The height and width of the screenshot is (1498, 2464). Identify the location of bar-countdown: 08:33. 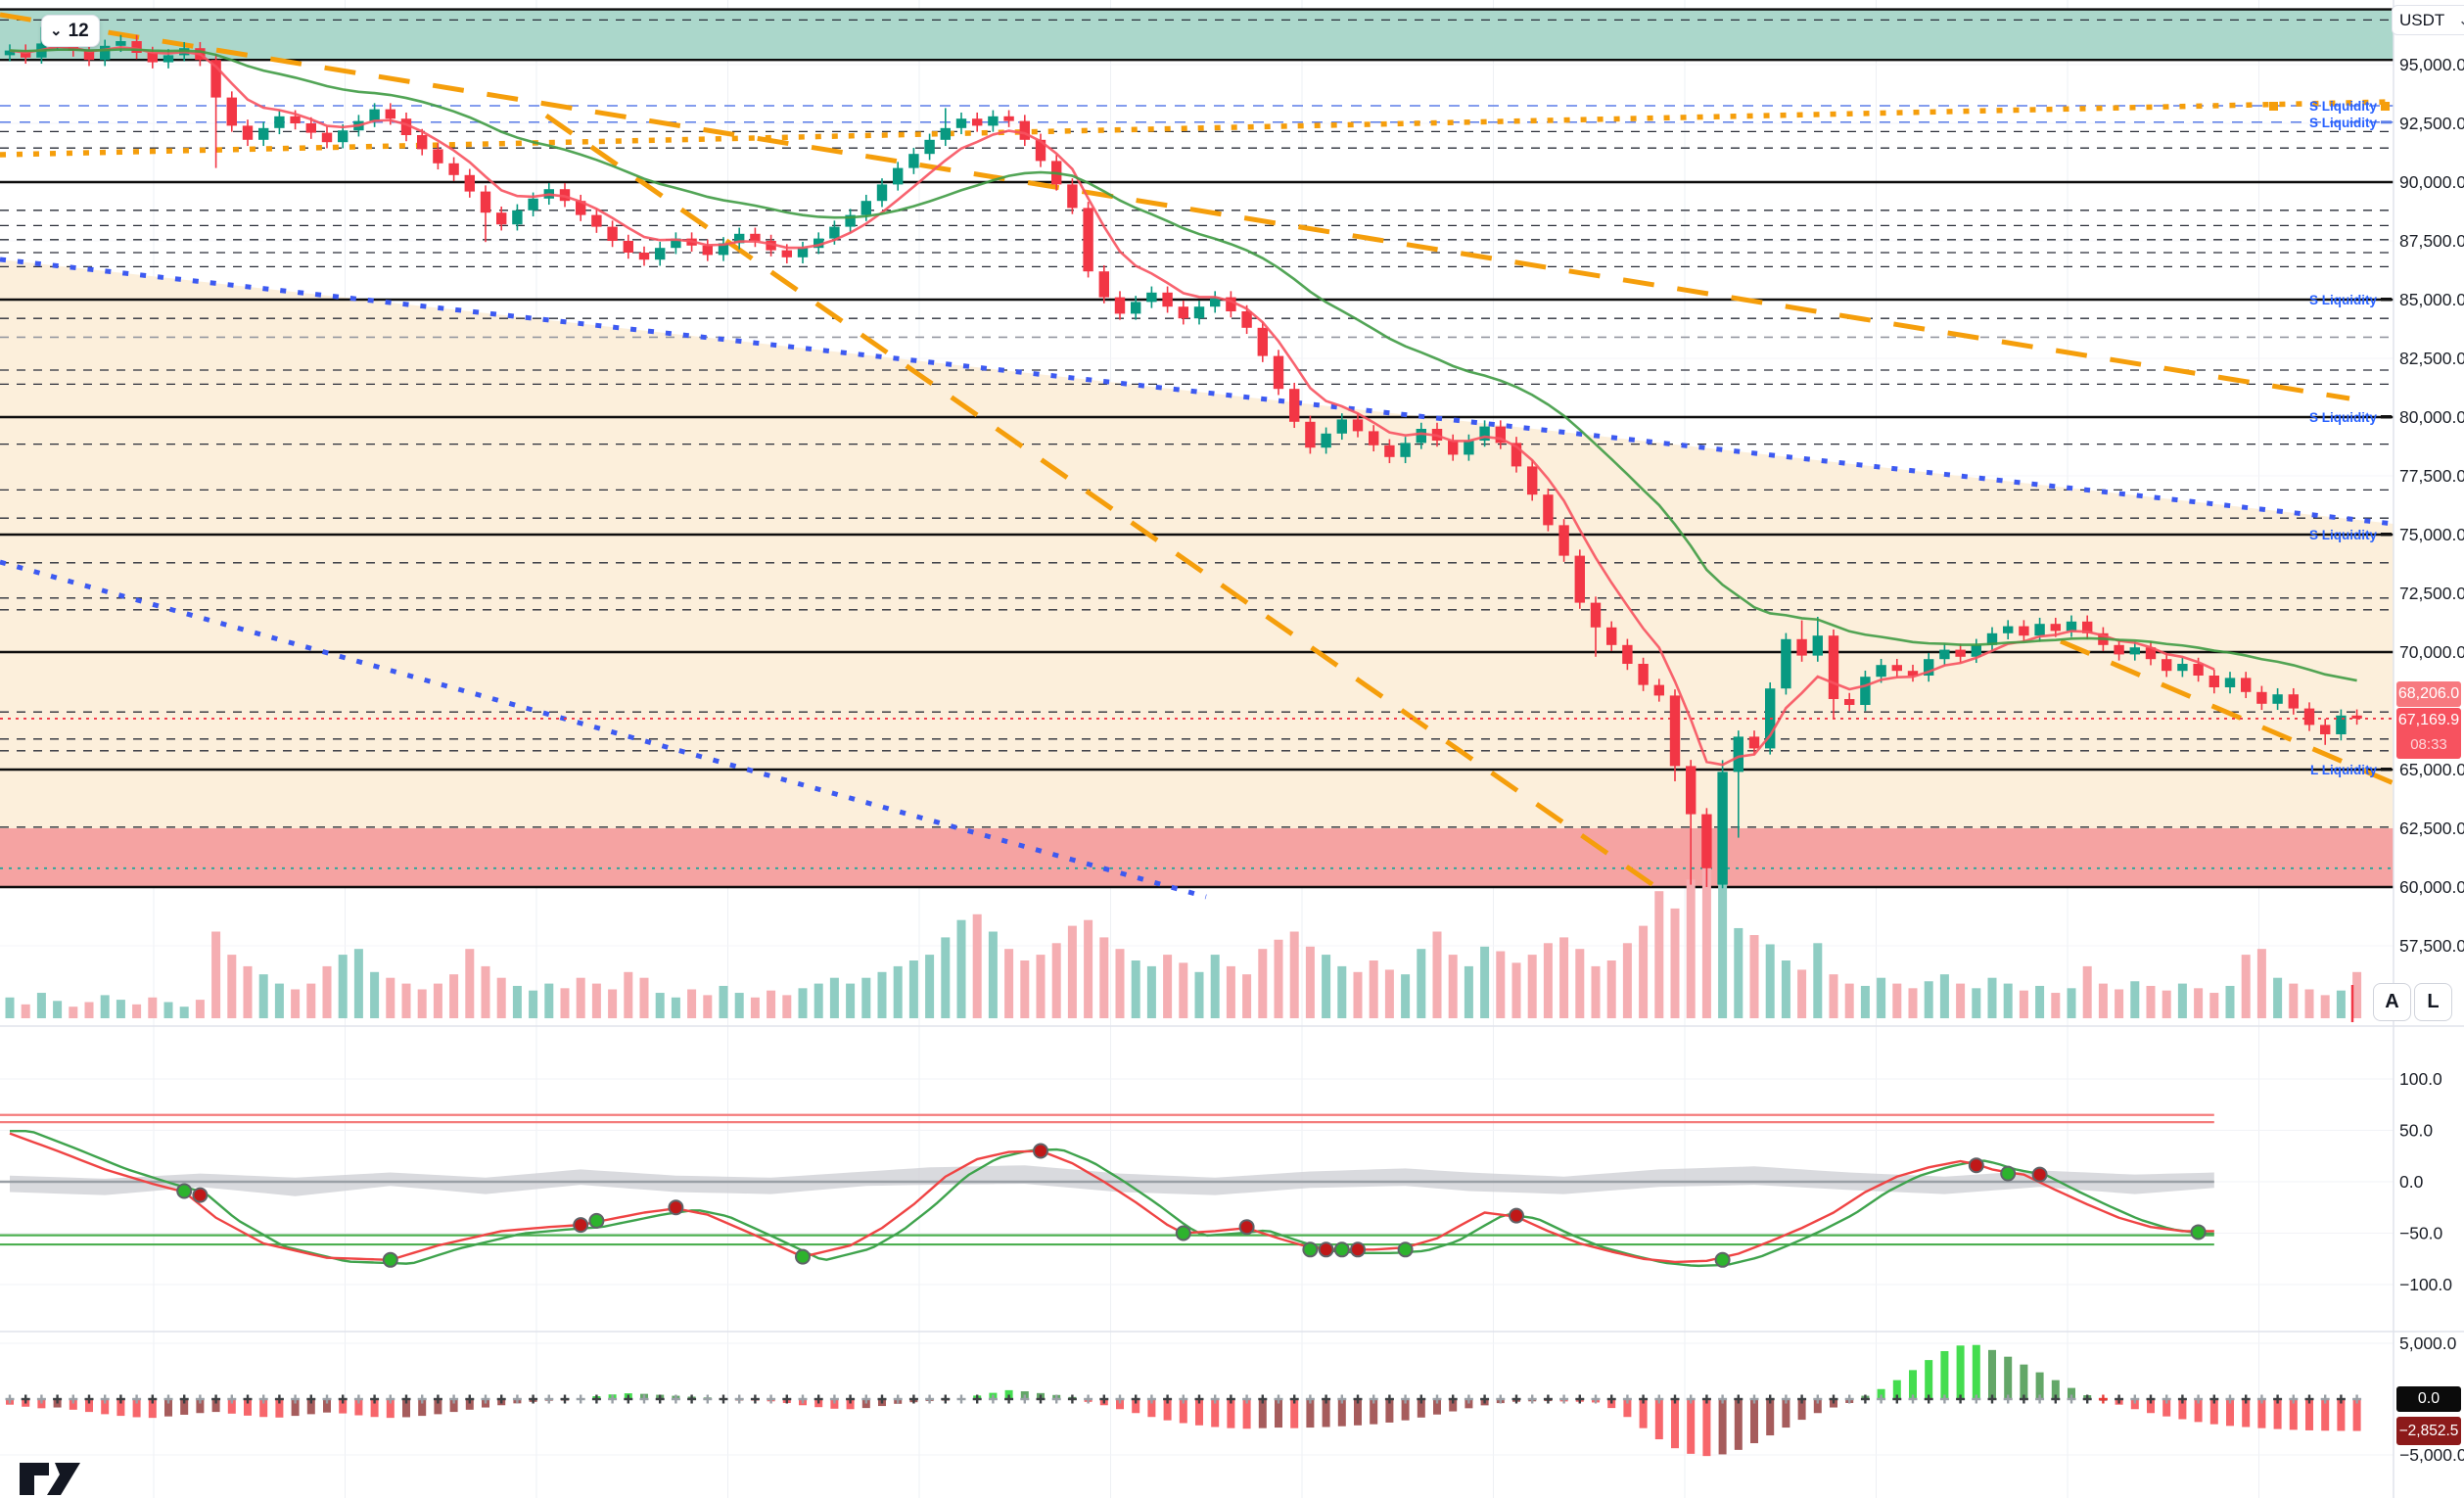
(2428, 744).